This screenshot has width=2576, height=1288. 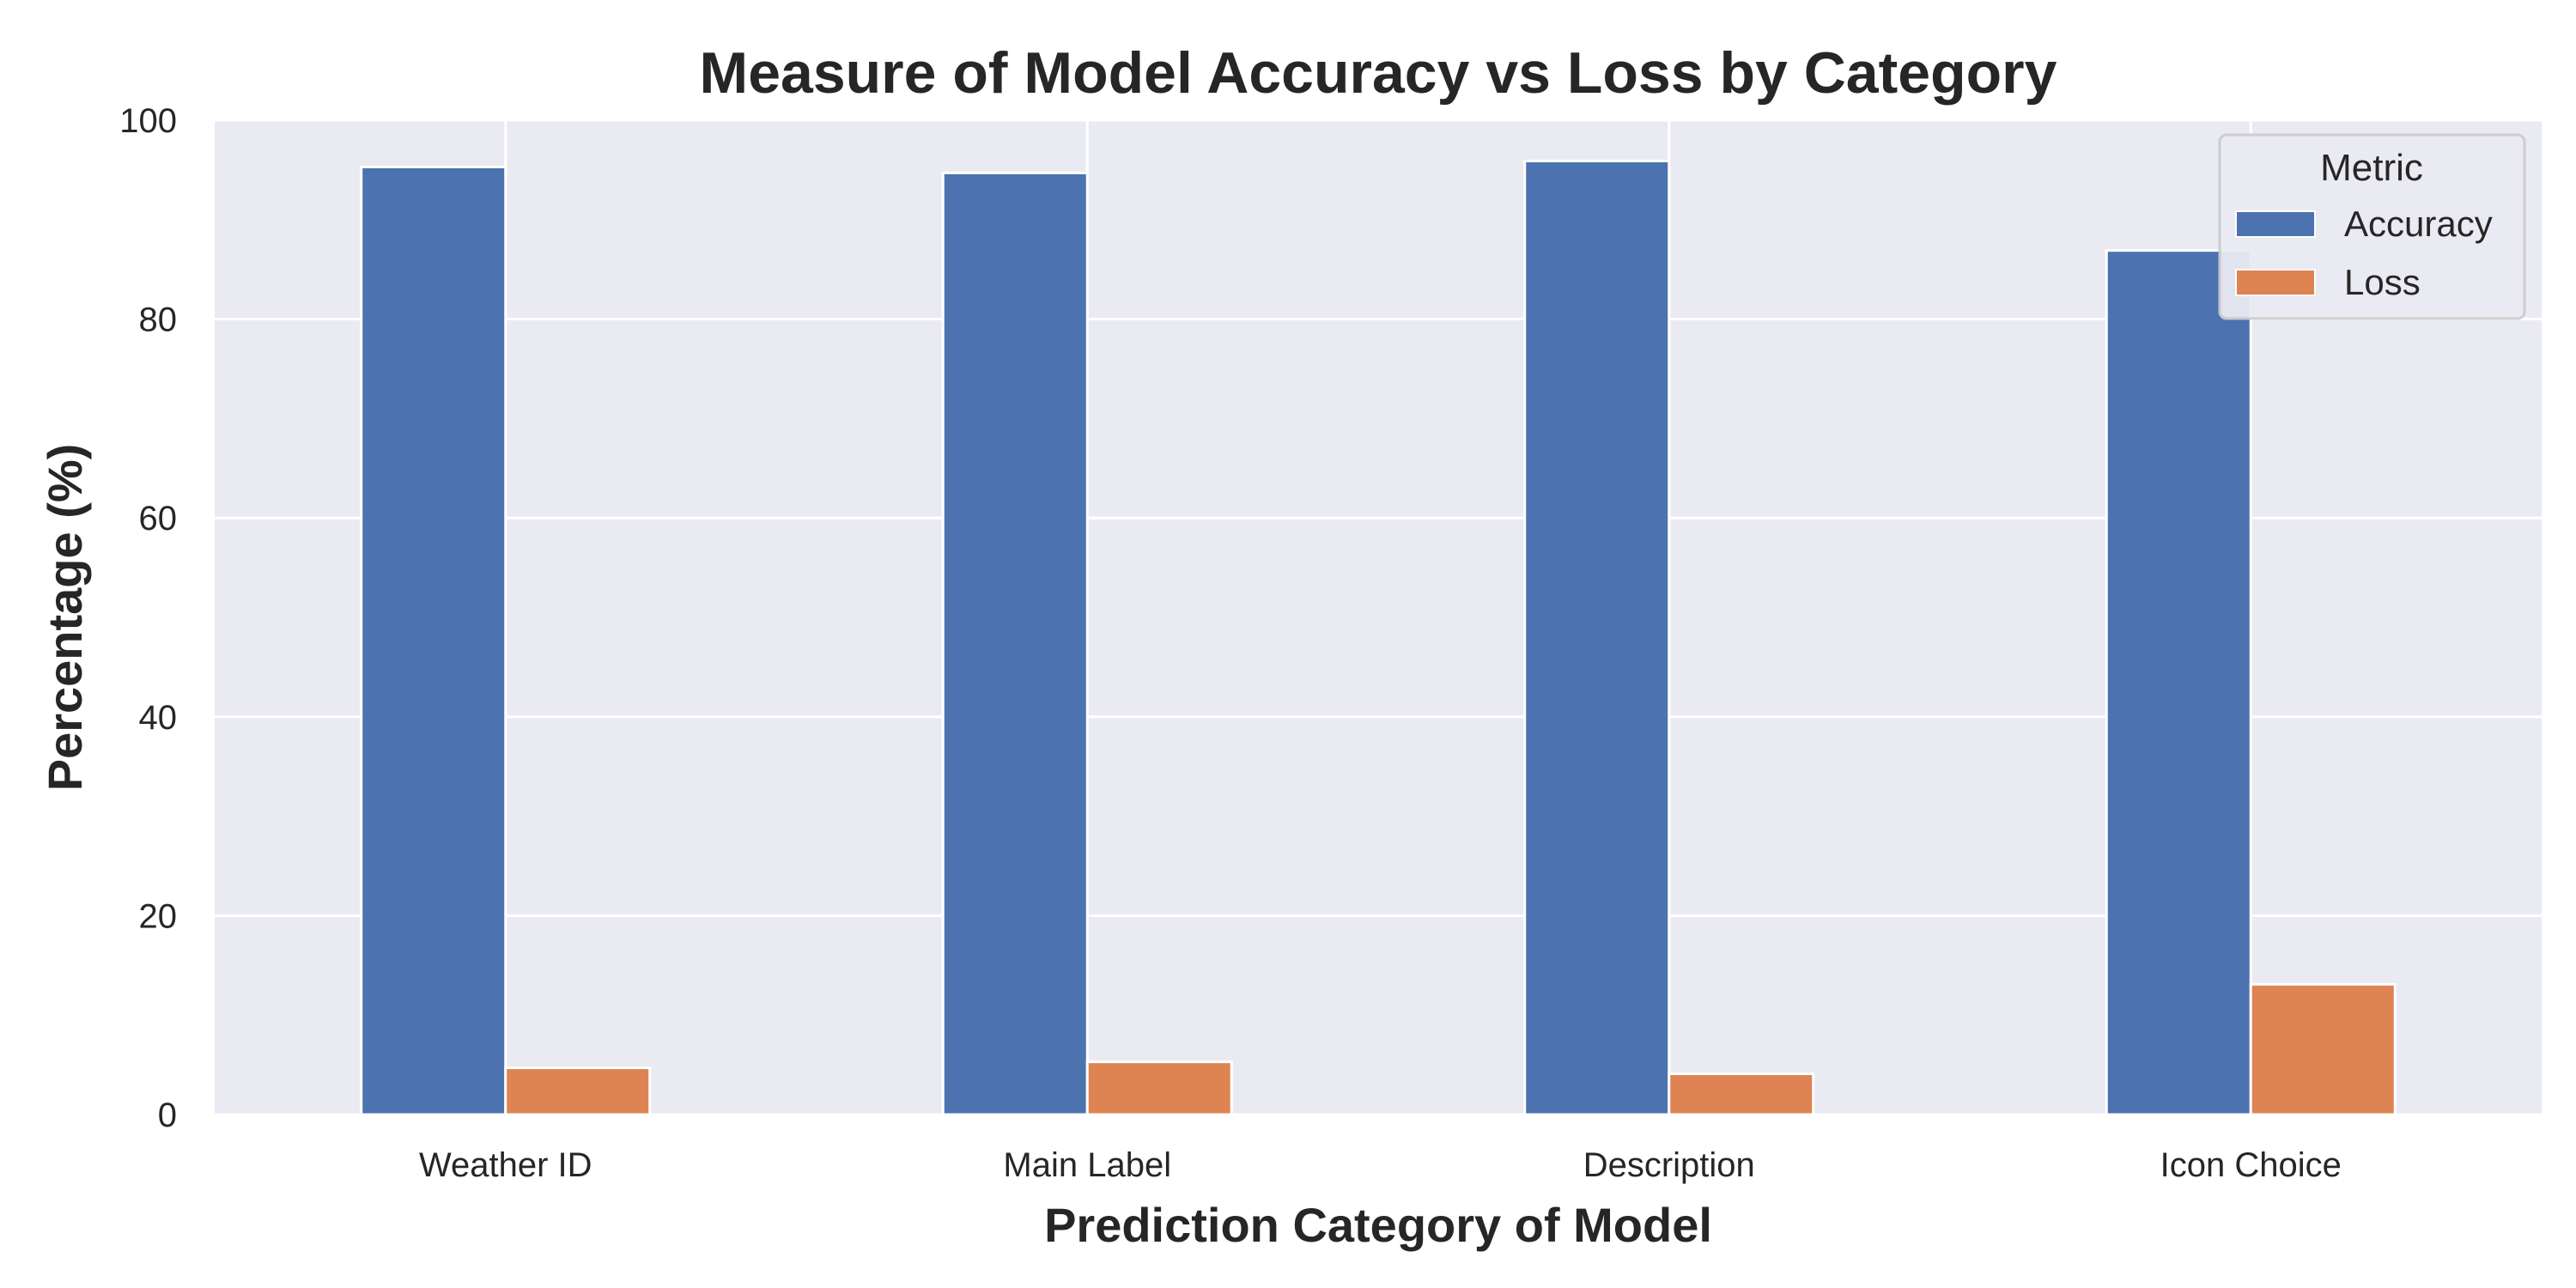 I want to click on y-tick-label: 100, so click(x=148, y=121).